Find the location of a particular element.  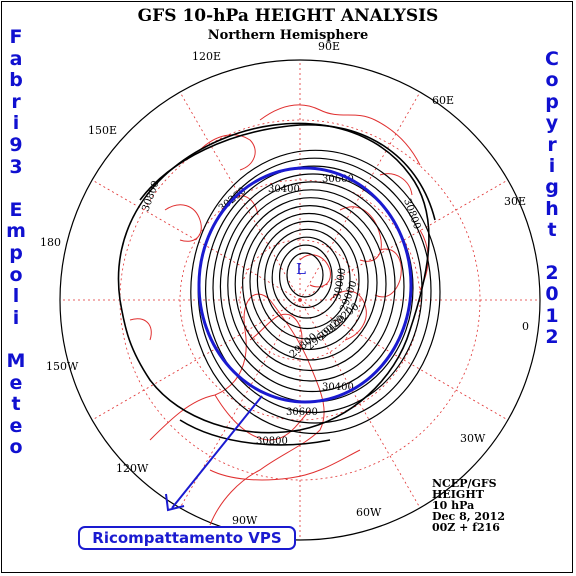

vertical-letter: 3 is located at coordinates (16, 166).